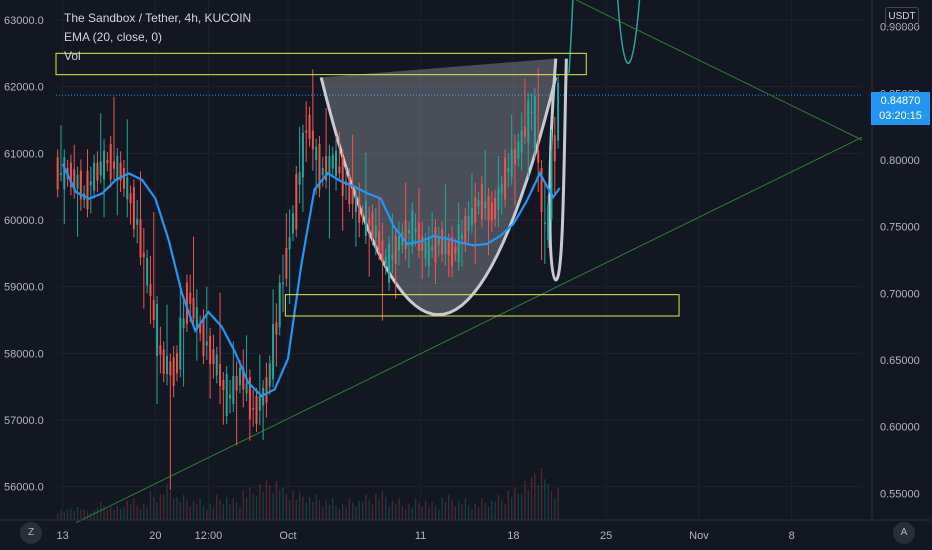  Describe the element at coordinates (24, 21) in the screenshot. I see `left-tick-label-0: 63000.0` at that location.